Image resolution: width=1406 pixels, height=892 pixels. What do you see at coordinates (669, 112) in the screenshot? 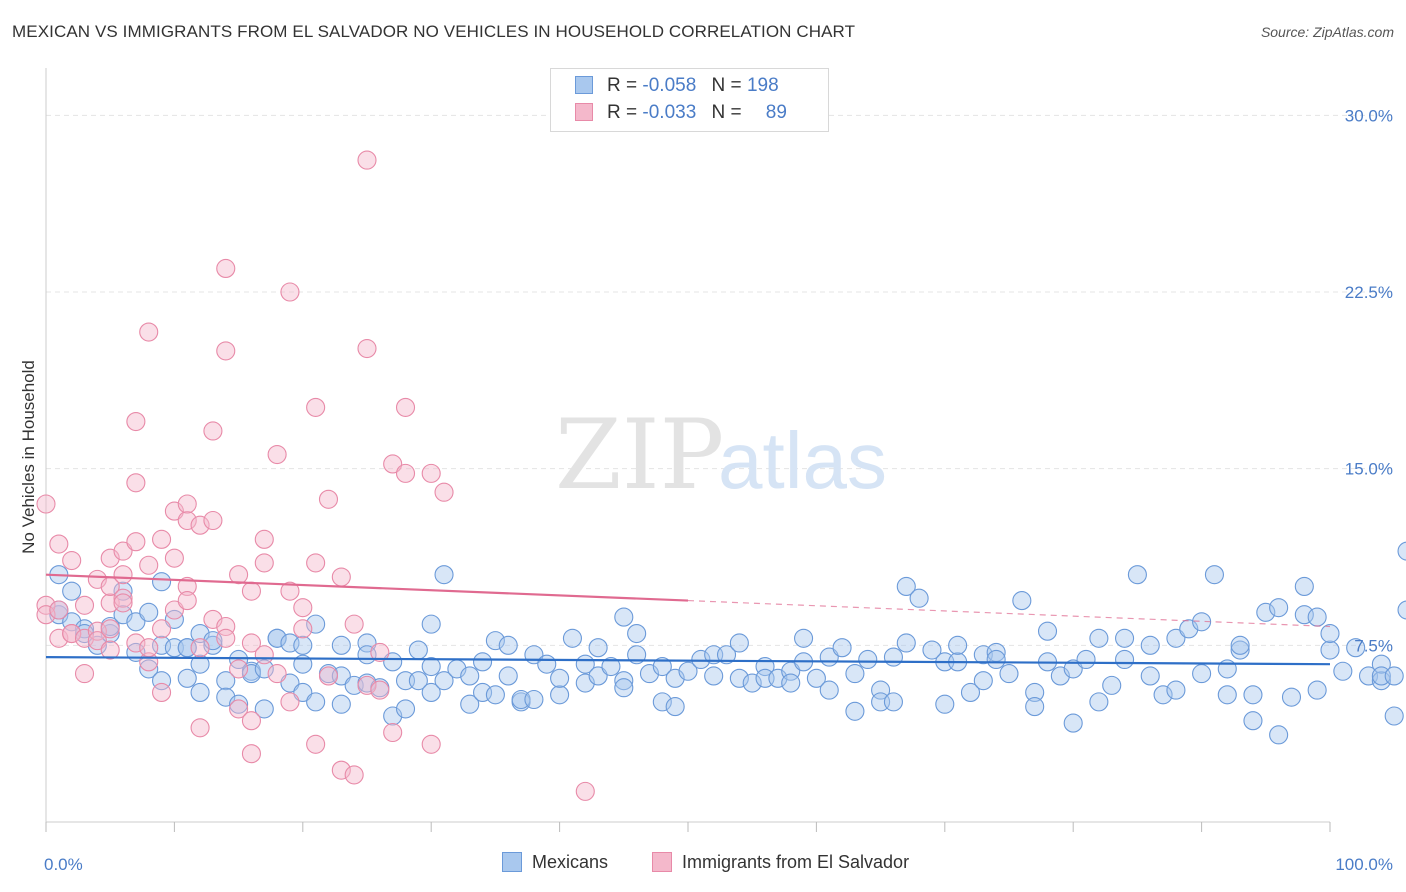
I see `legend-r-value: -0.033` at bounding box center [669, 112].